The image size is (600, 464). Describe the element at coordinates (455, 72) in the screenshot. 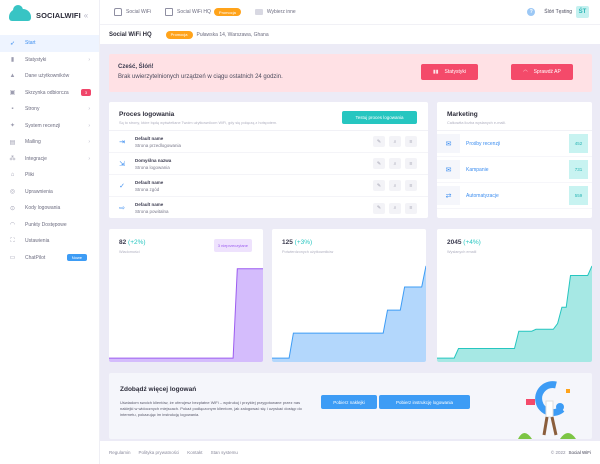

I see `button-label: Statystyki` at that location.